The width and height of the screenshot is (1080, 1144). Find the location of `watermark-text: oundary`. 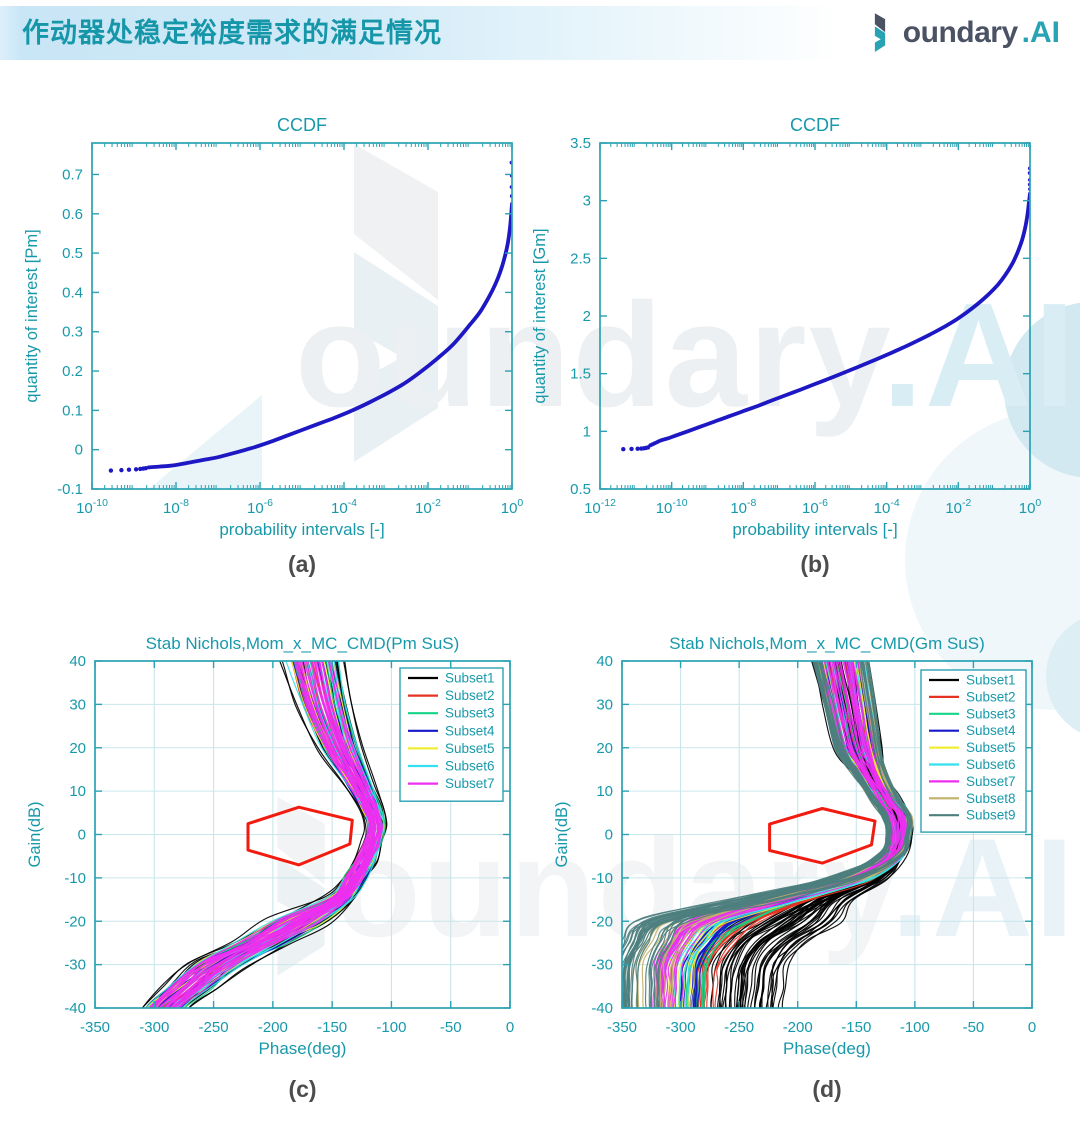

watermark-text: oundary is located at coordinates (588, 355).